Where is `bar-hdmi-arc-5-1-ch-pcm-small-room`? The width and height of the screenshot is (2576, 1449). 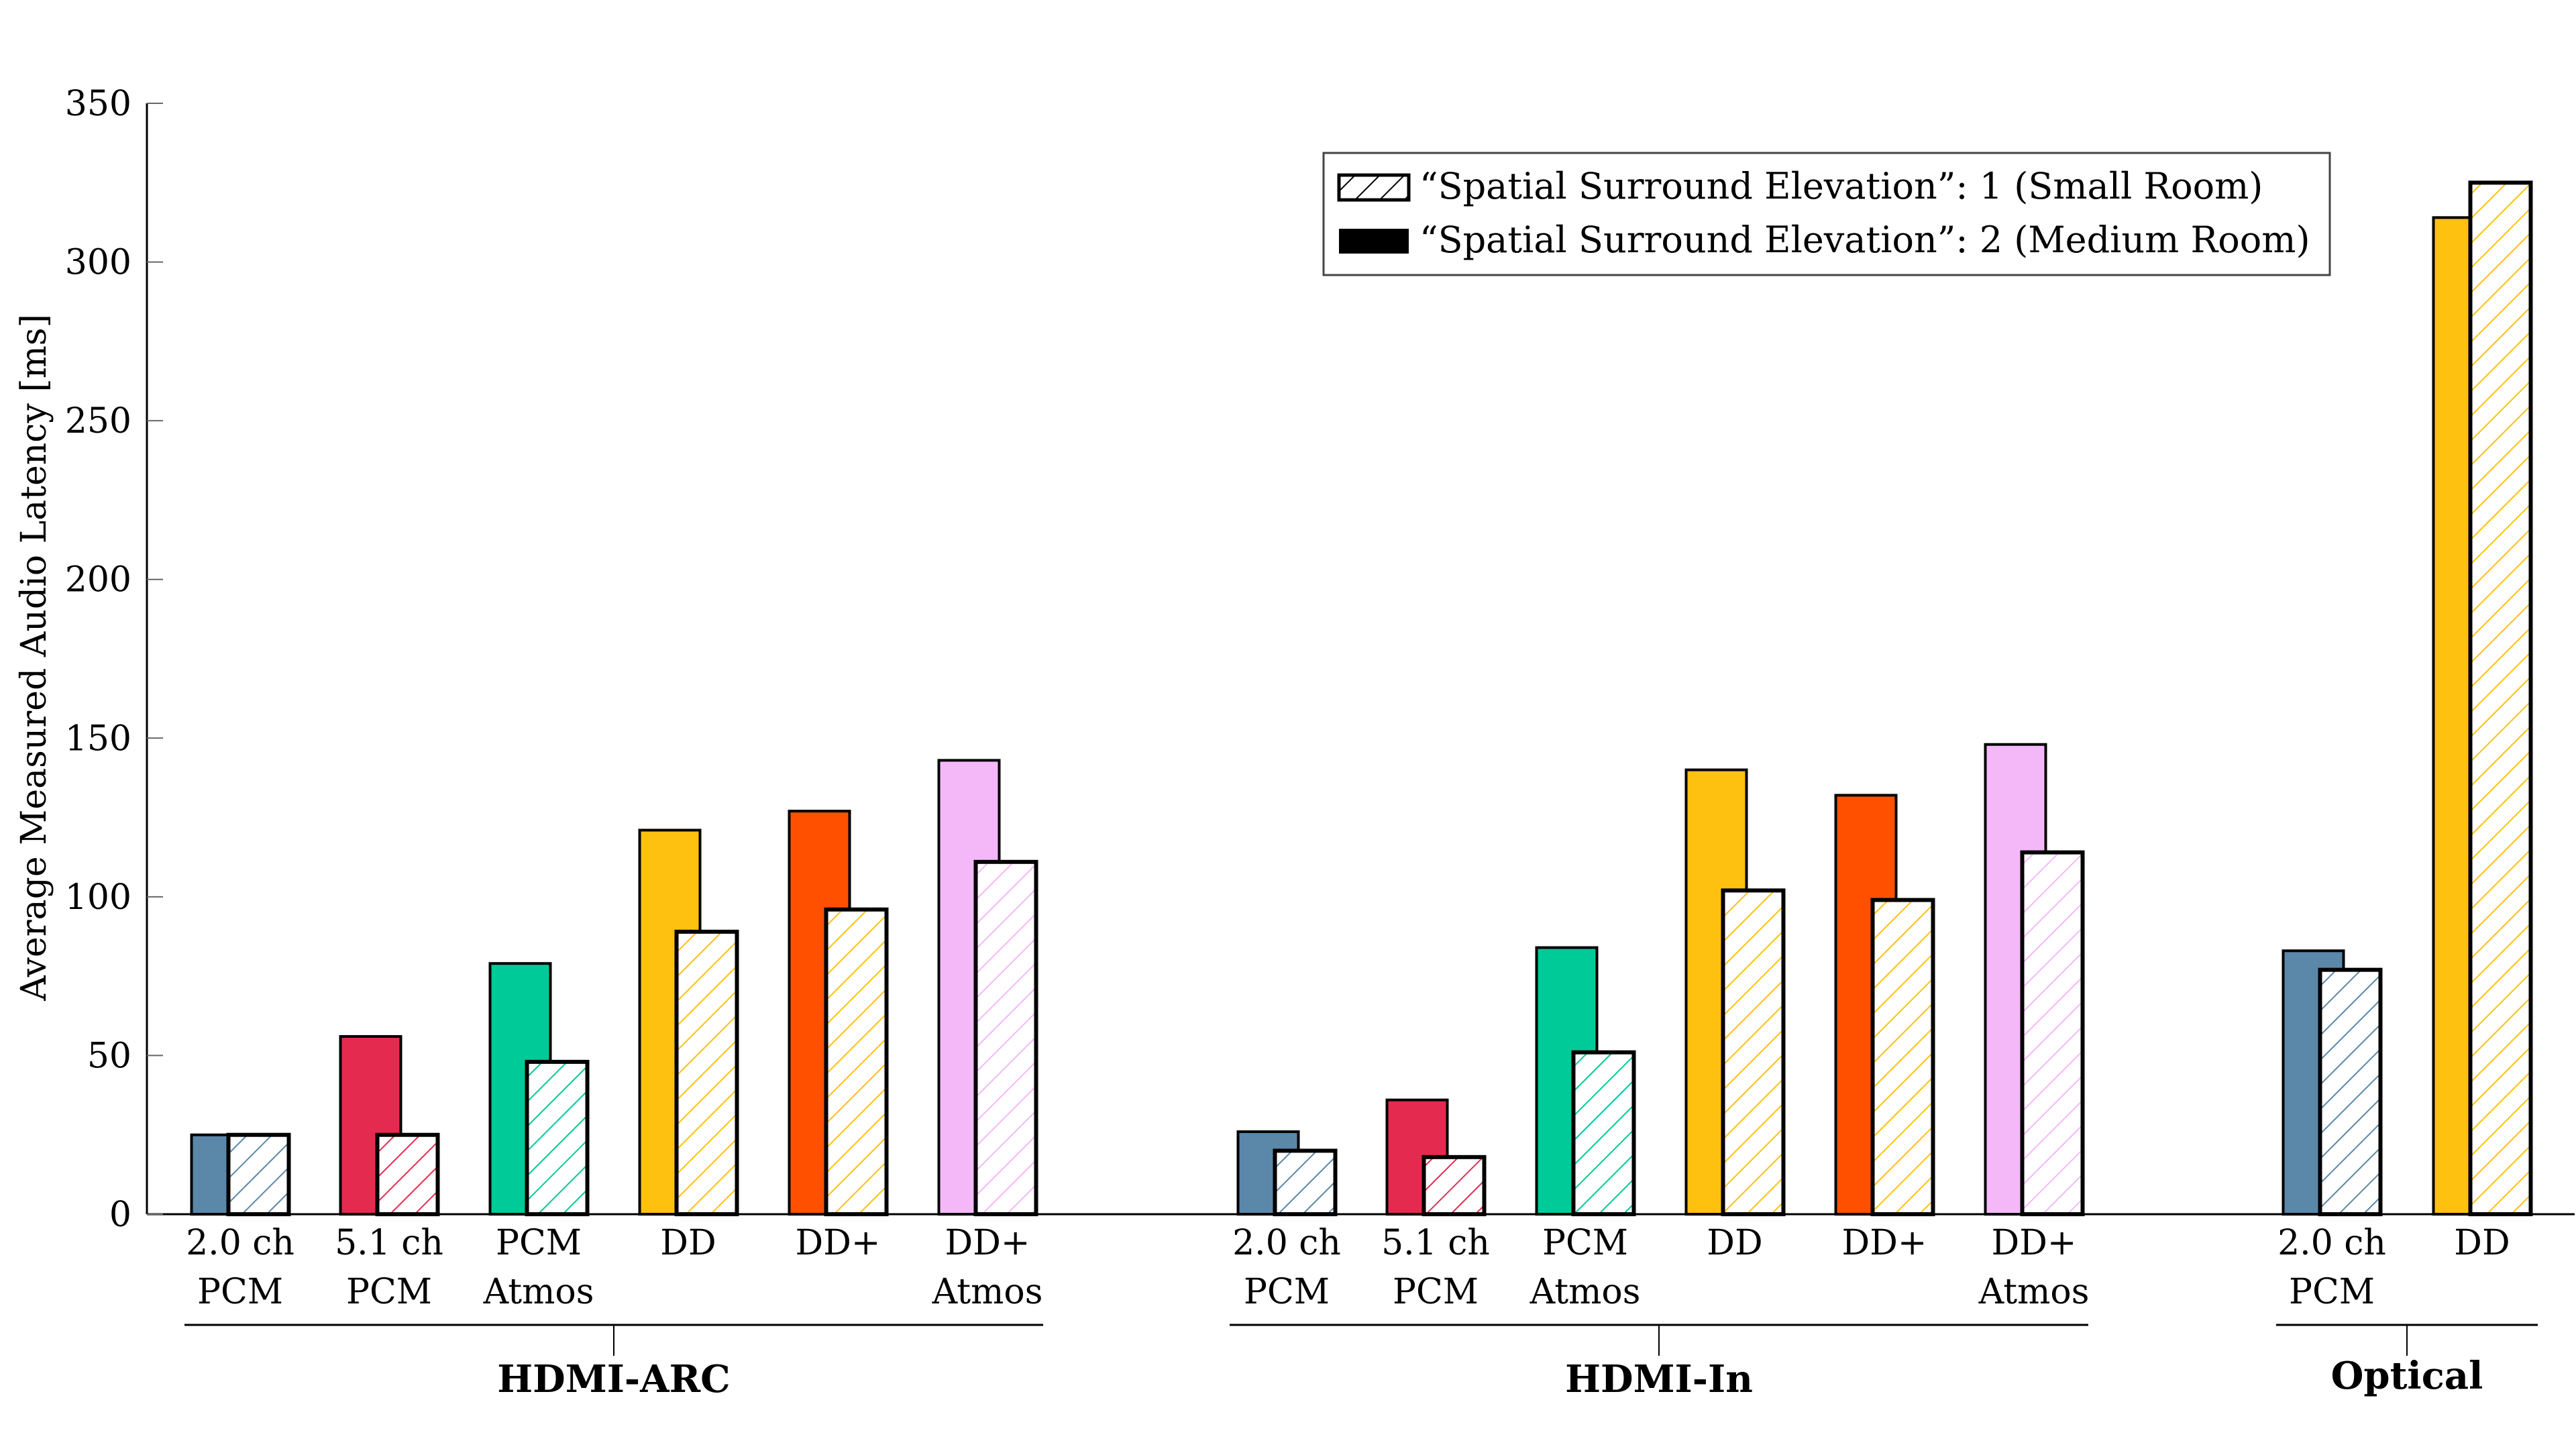 bar-hdmi-arc-5-1-ch-pcm-small-room is located at coordinates (407, 1174).